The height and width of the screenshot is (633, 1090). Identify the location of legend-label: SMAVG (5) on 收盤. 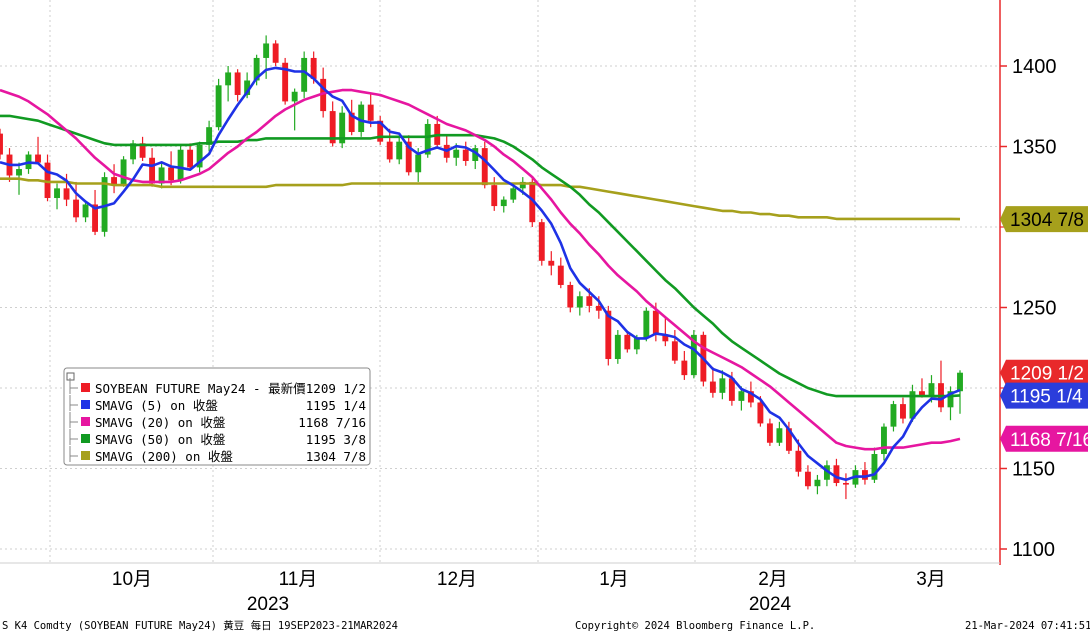
(156, 405).